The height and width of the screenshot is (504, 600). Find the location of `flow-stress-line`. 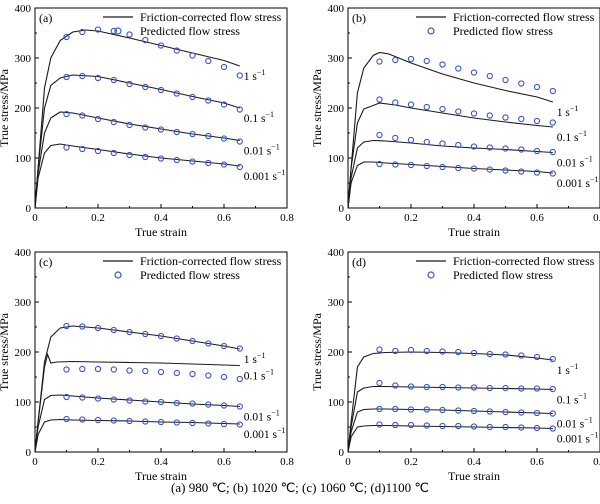

flow-stress-line is located at coordinates (450, 438).